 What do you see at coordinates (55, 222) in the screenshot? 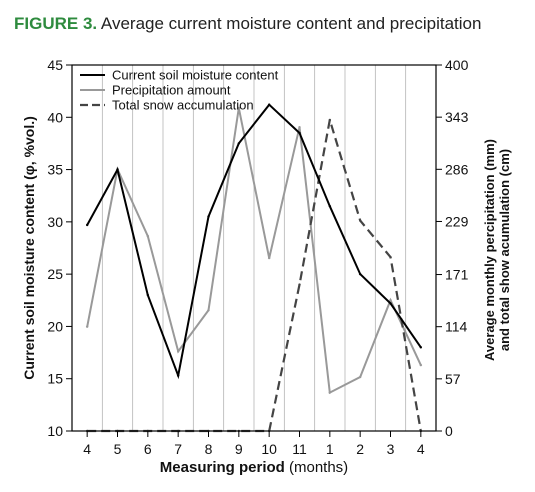
I see `y-tick-label: 30` at bounding box center [55, 222].